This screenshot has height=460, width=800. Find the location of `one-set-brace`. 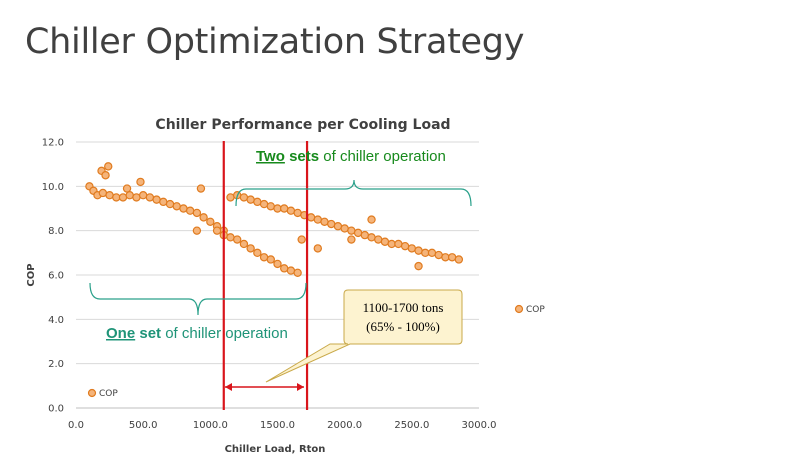

one-set-brace is located at coordinates (198, 299).